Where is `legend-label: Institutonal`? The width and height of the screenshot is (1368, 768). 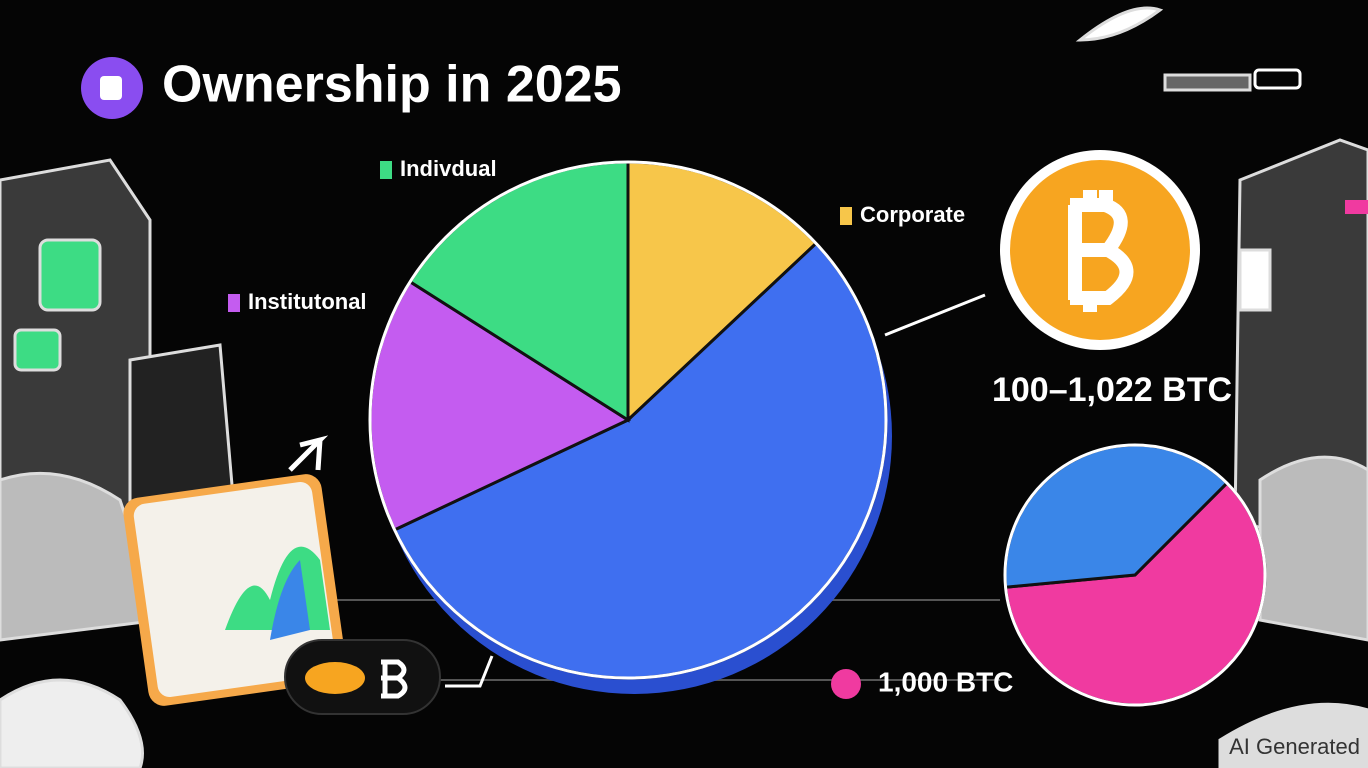
legend-label: Institutonal is located at coordinates (307, 301).